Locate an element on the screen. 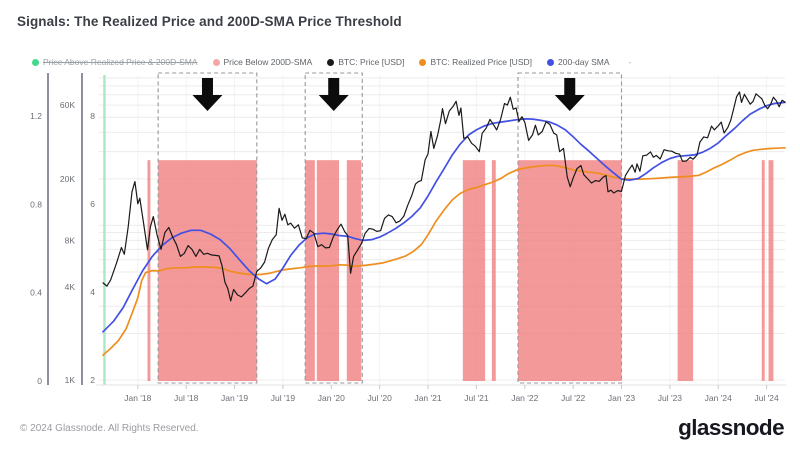 Image resolution: width=800 pixels, height=450 pixels. legend-item-label: BTC: Realized Price [USD] is located at coordinates (481, 61).